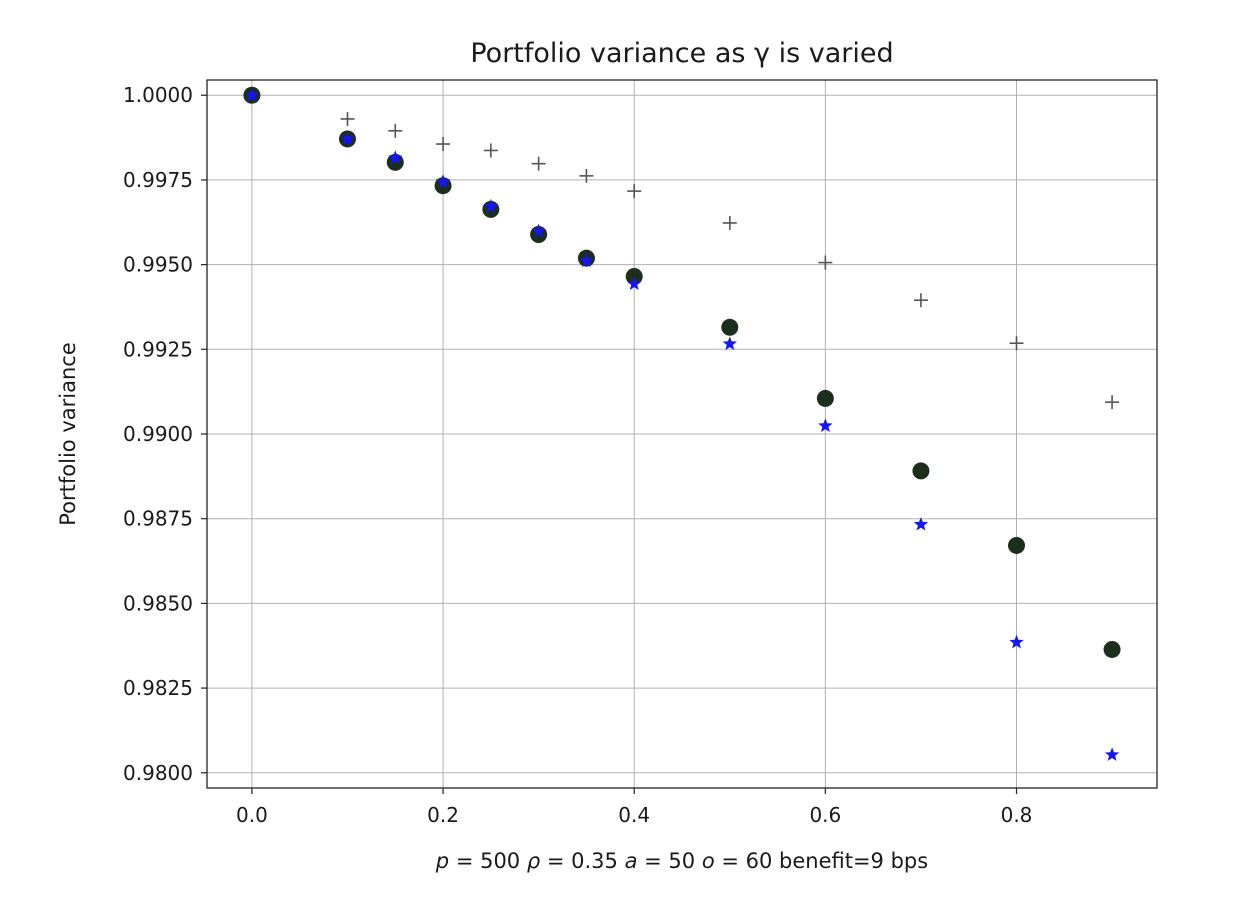  Describe the element at coordinates (158, 180) in the screenshot. I see `y-tick-label: 0.9975` at that location.